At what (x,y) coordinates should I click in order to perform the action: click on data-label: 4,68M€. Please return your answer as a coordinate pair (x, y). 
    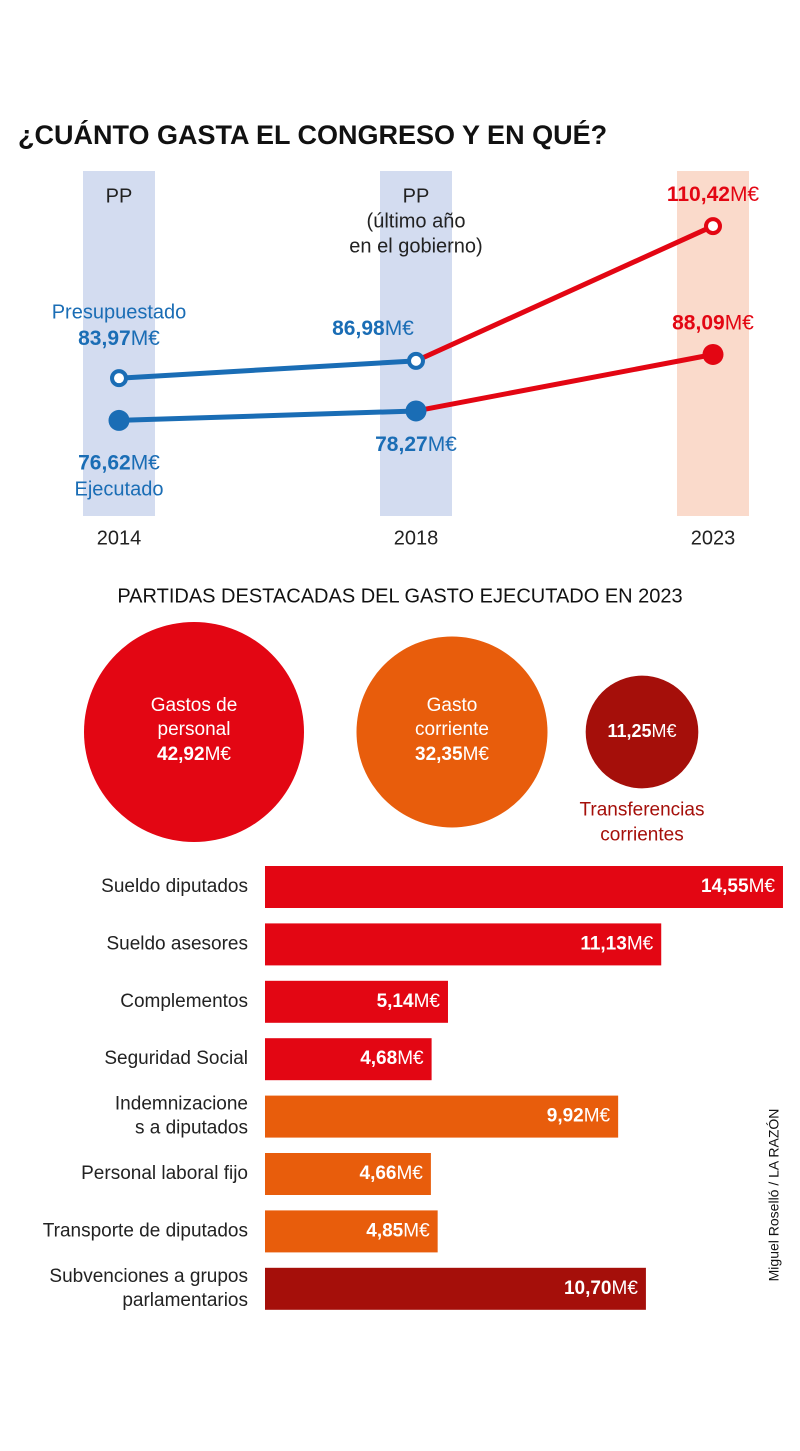
    Looking at the image, I should click on (392, 1058).